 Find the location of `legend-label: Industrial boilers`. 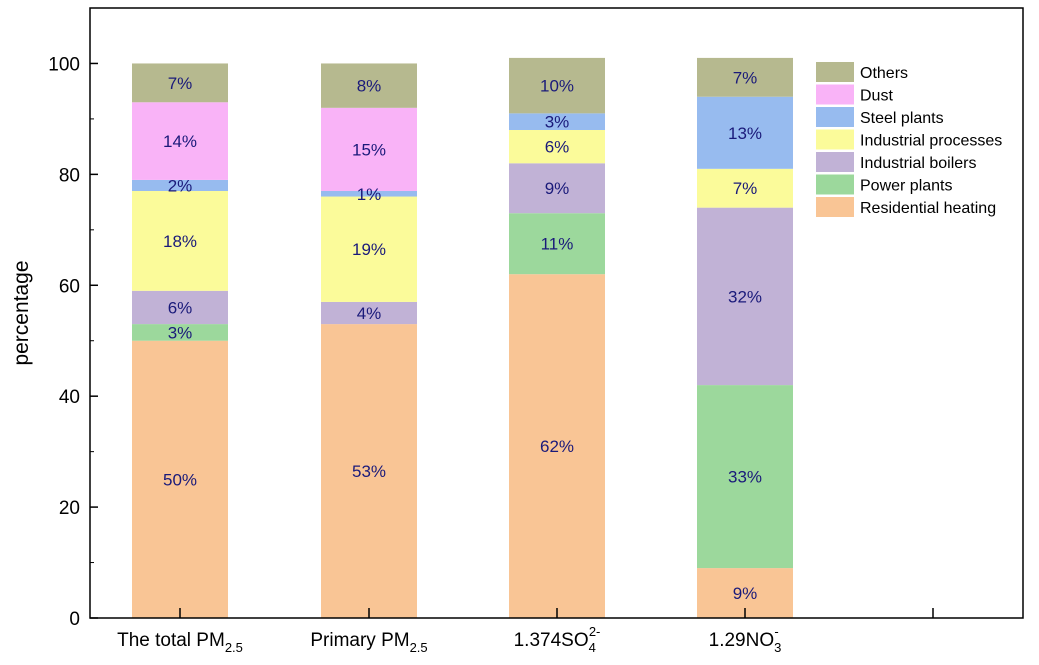

legend-label: Industrial boilers is located at coordinates (918, 163).